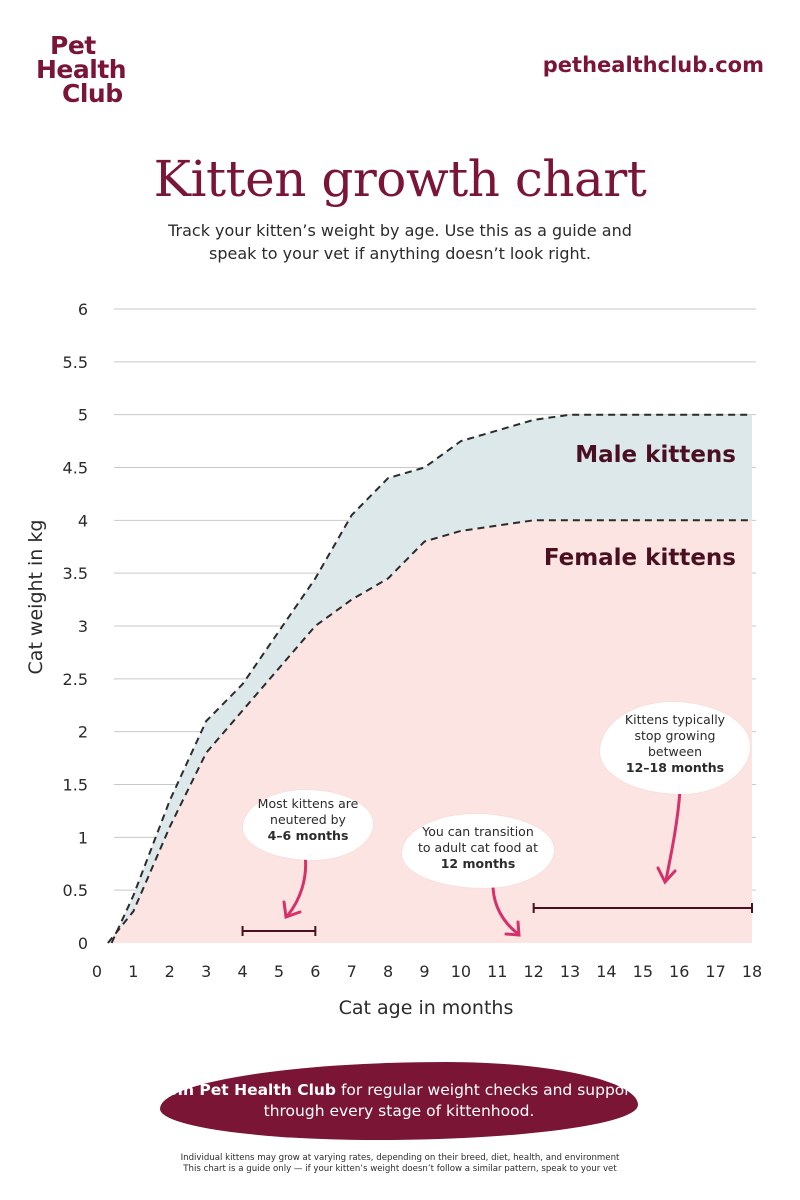  Describe the element at coordinates (675, 735) in the screenshot. I see `annotation-stop-text: Kittens typically stop growing between` at that location.